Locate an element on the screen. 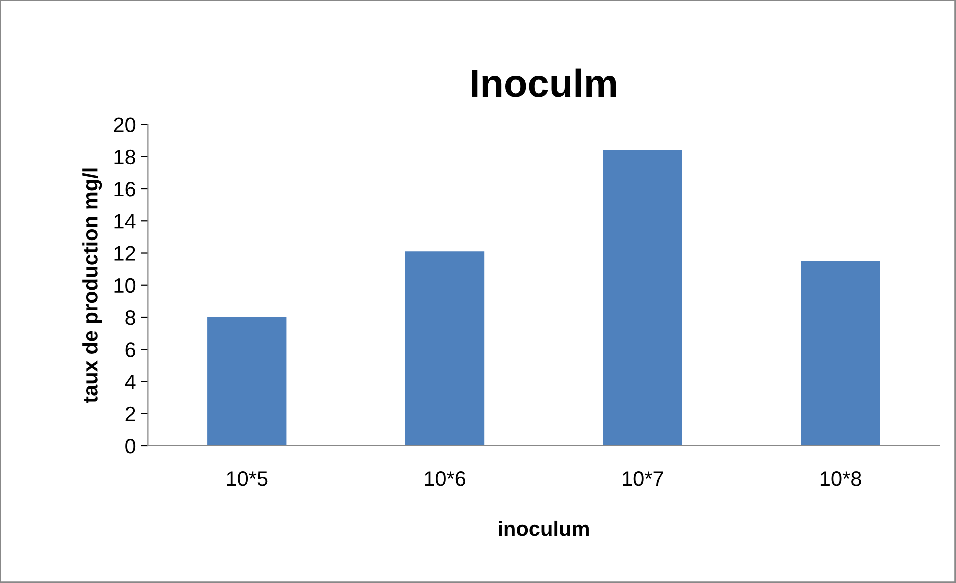 The width and height of the screenshot is (956, 583). y-tick-label: 2 is located at coordinates (131, 414).